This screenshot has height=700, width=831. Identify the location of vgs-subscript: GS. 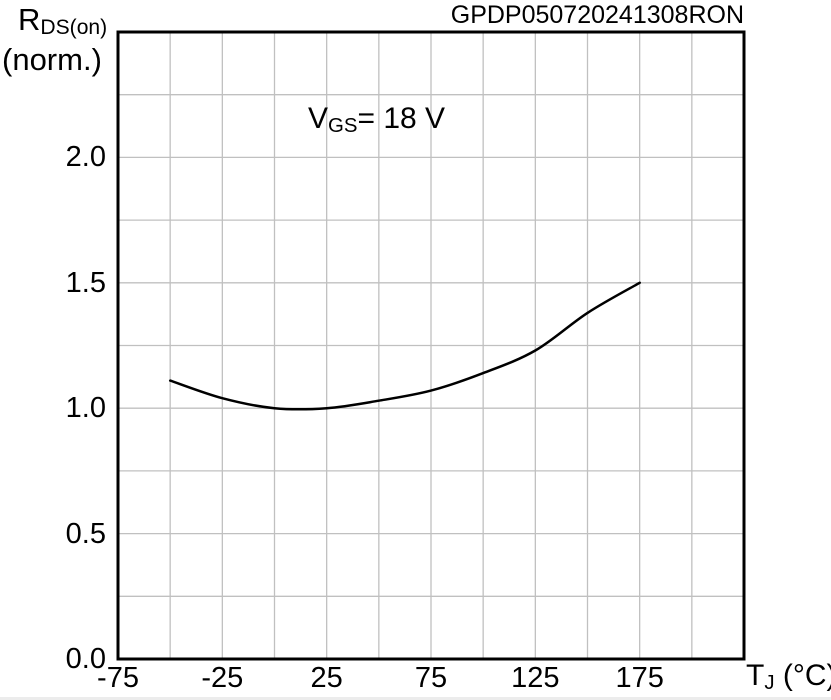
(343, 125).